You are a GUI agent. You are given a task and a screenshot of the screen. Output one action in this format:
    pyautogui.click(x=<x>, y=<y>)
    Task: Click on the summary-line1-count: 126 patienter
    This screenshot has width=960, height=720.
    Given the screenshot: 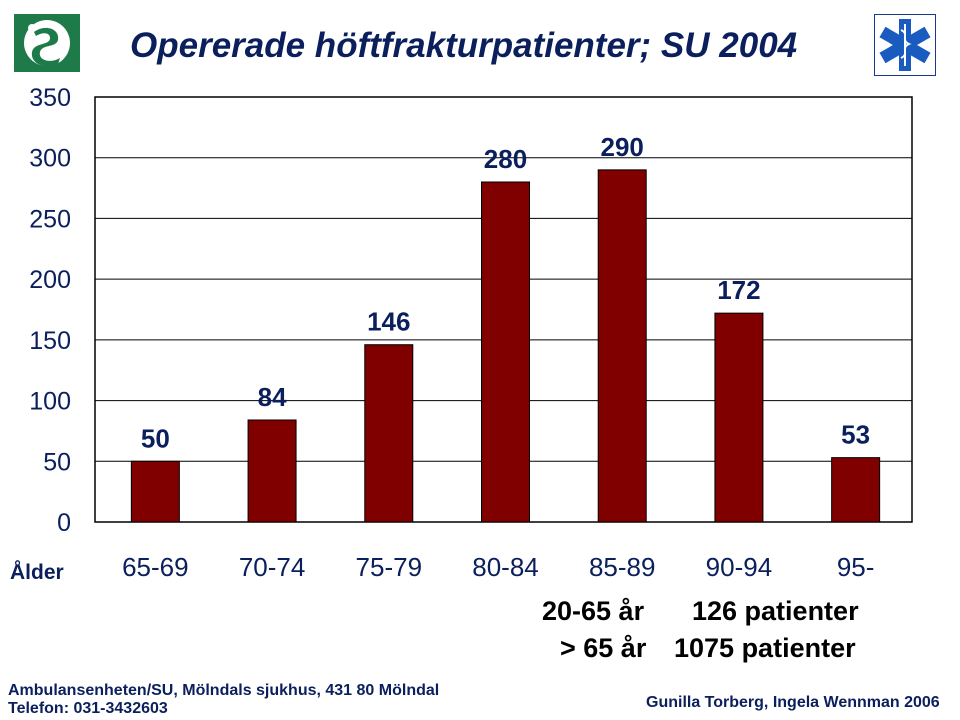 What is the action you would take?
    pyautogui.click(x=775, y=611)
    